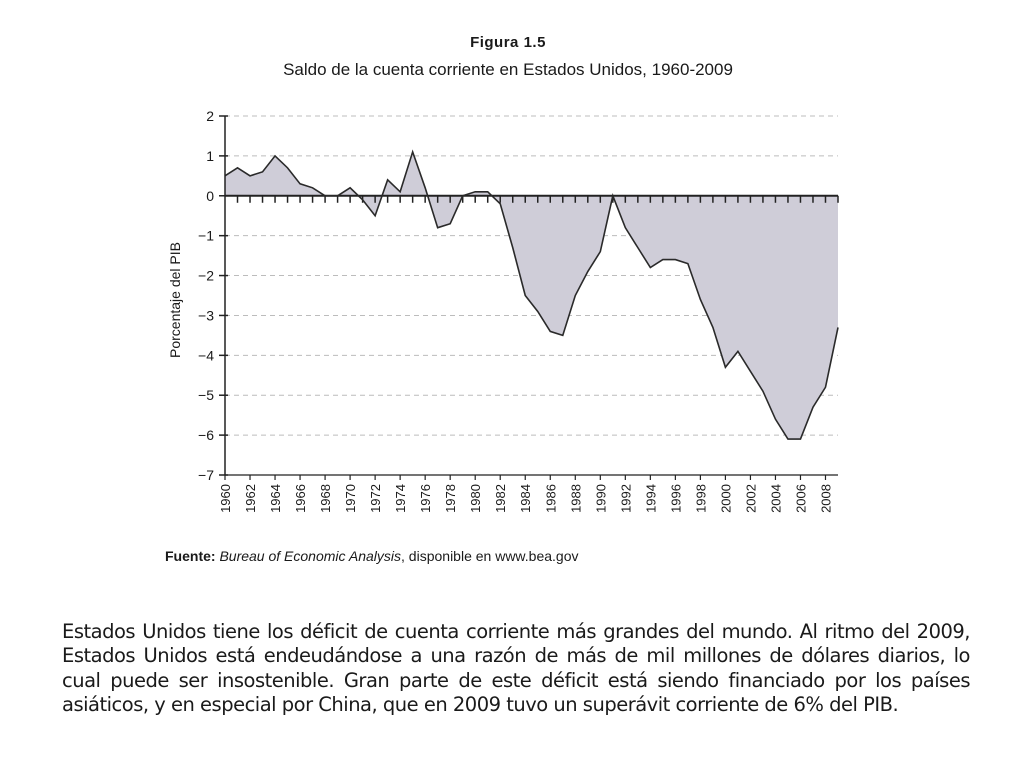 The width and height of the screenshot is (1024, 768). What do you see at coordinates (300, 498) in the screenshot?
I see `x-tick-label: 1966` at bounding box center [300, 498].